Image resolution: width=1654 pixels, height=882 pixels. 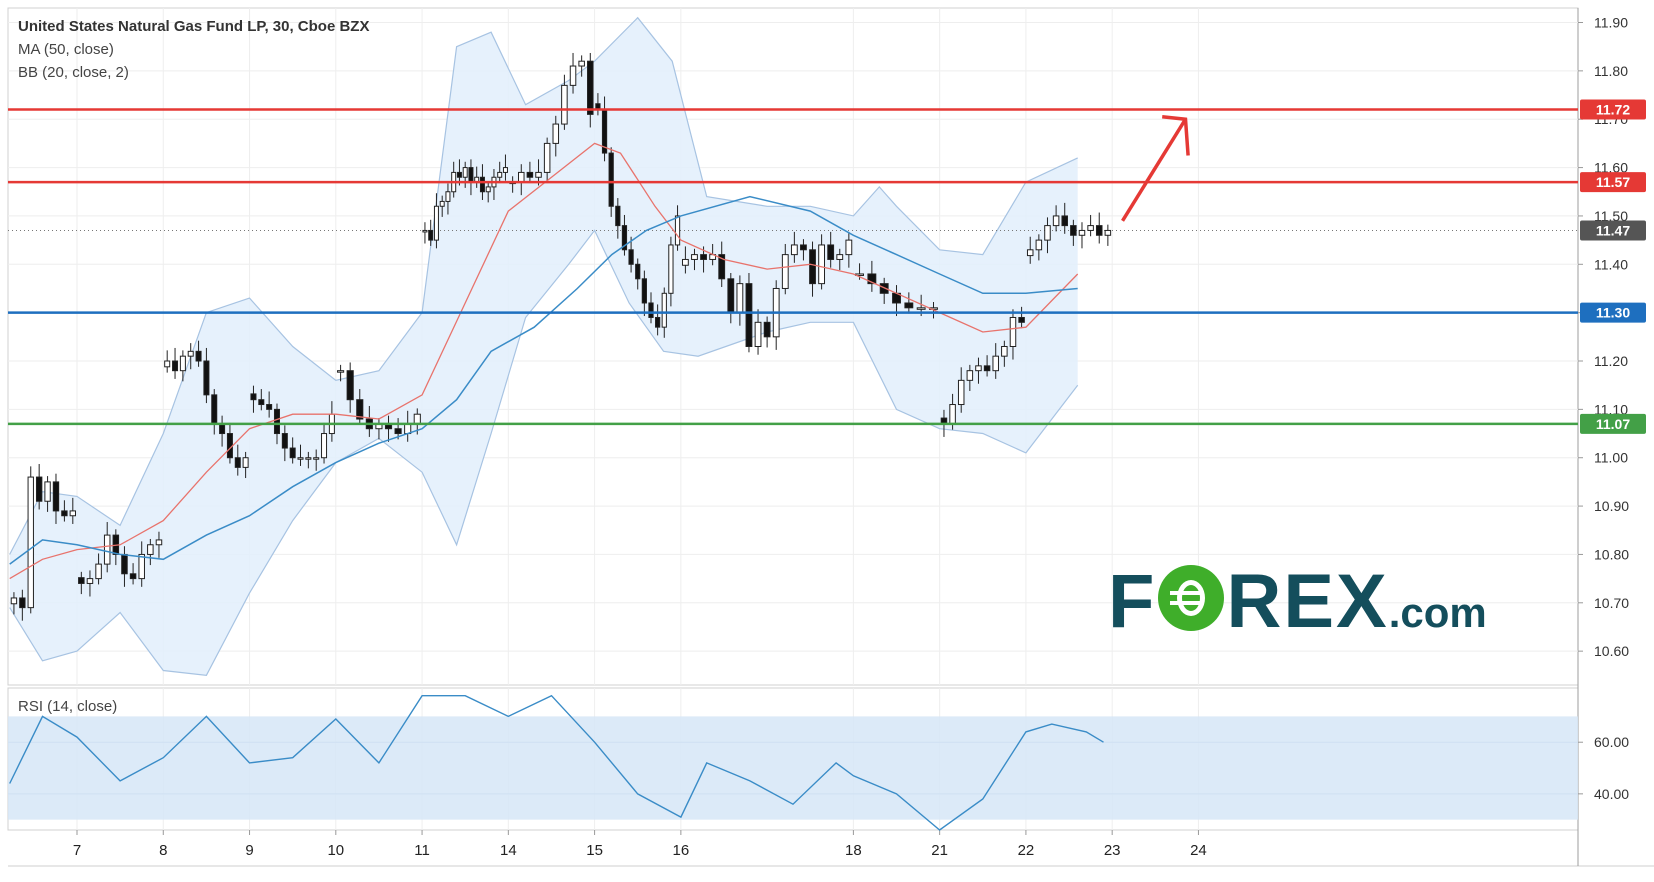 I want to click on y-tick-label: 10.60, so click(x=1611, y=651).